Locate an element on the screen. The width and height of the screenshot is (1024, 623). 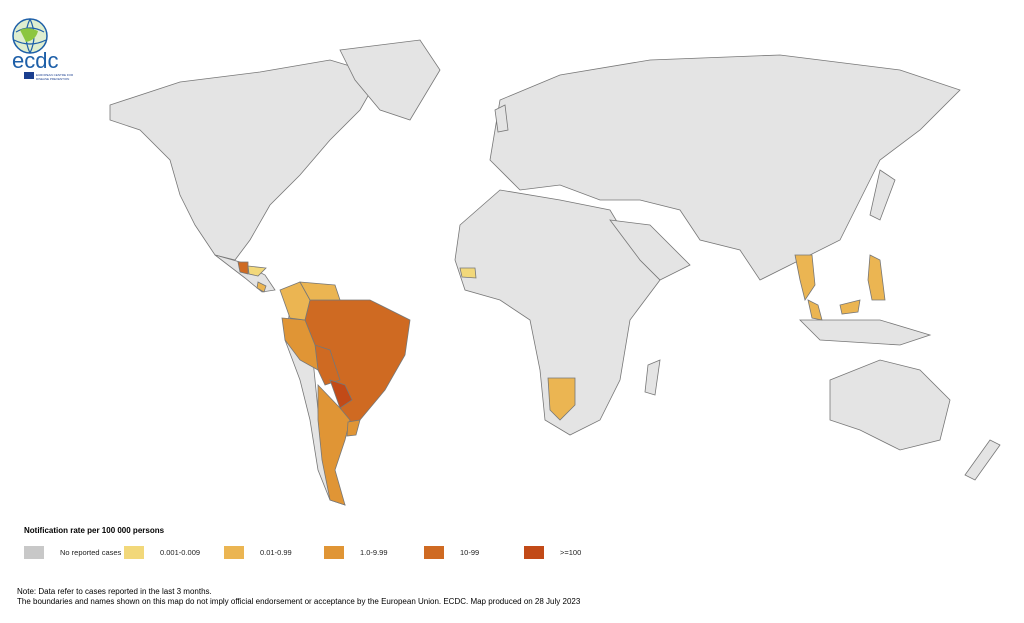
legend-item: 0.001-0.009 is located at coordinates (174, 552).